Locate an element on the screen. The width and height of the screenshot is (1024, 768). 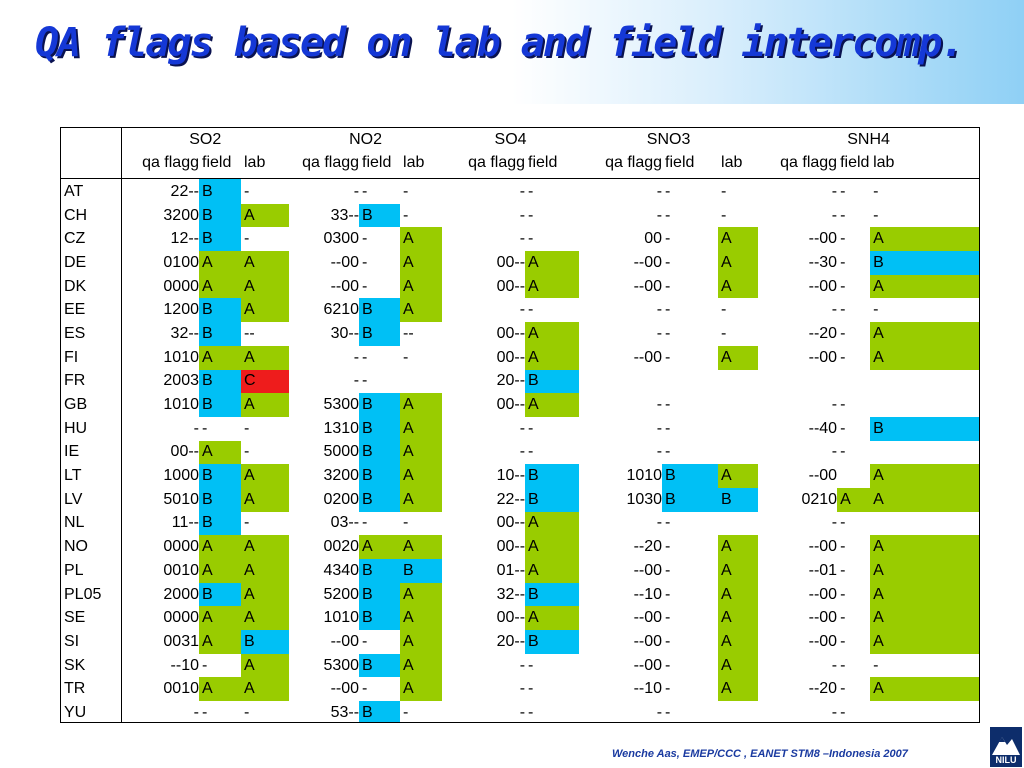
group-header: SNH4 is located at coordinates (868, 139).